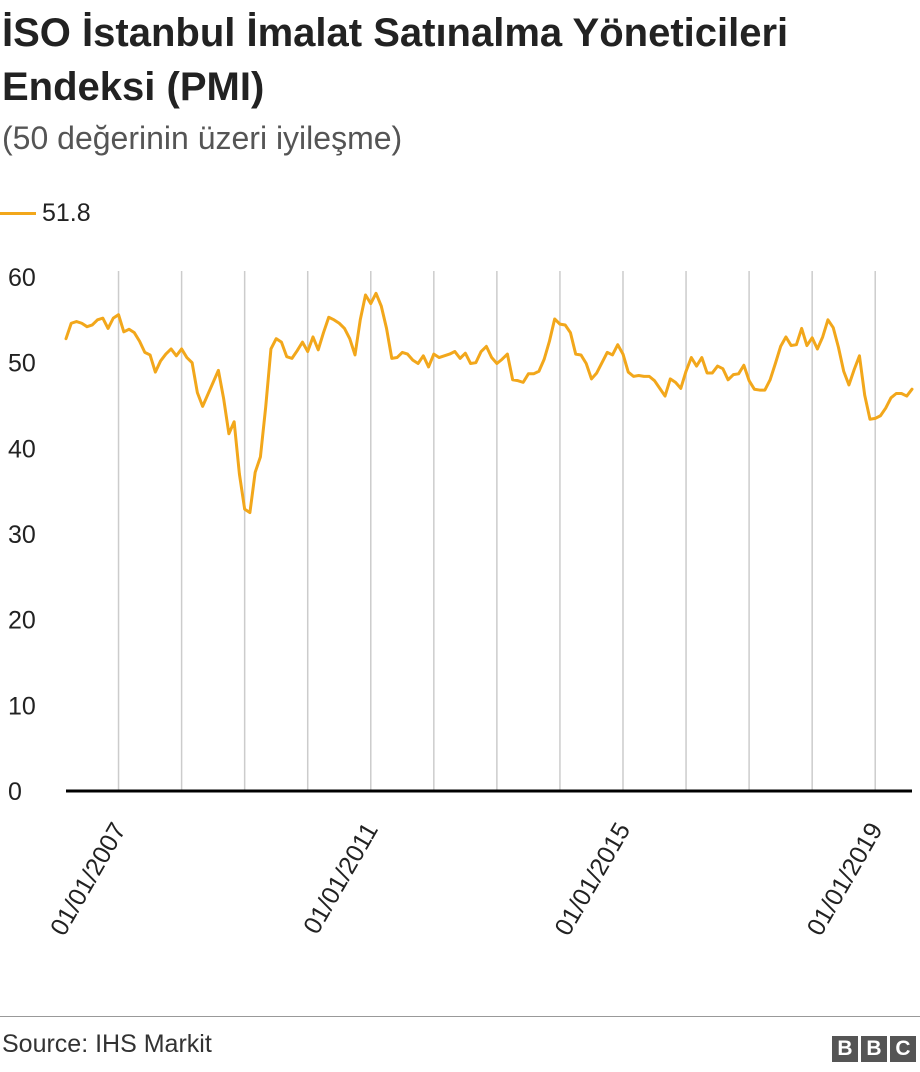 The image size is (920, 1072). Describe the element at coordinates (107, 1044) in the screenshot. I see `source-note: Source: IHS Markit` at that location.